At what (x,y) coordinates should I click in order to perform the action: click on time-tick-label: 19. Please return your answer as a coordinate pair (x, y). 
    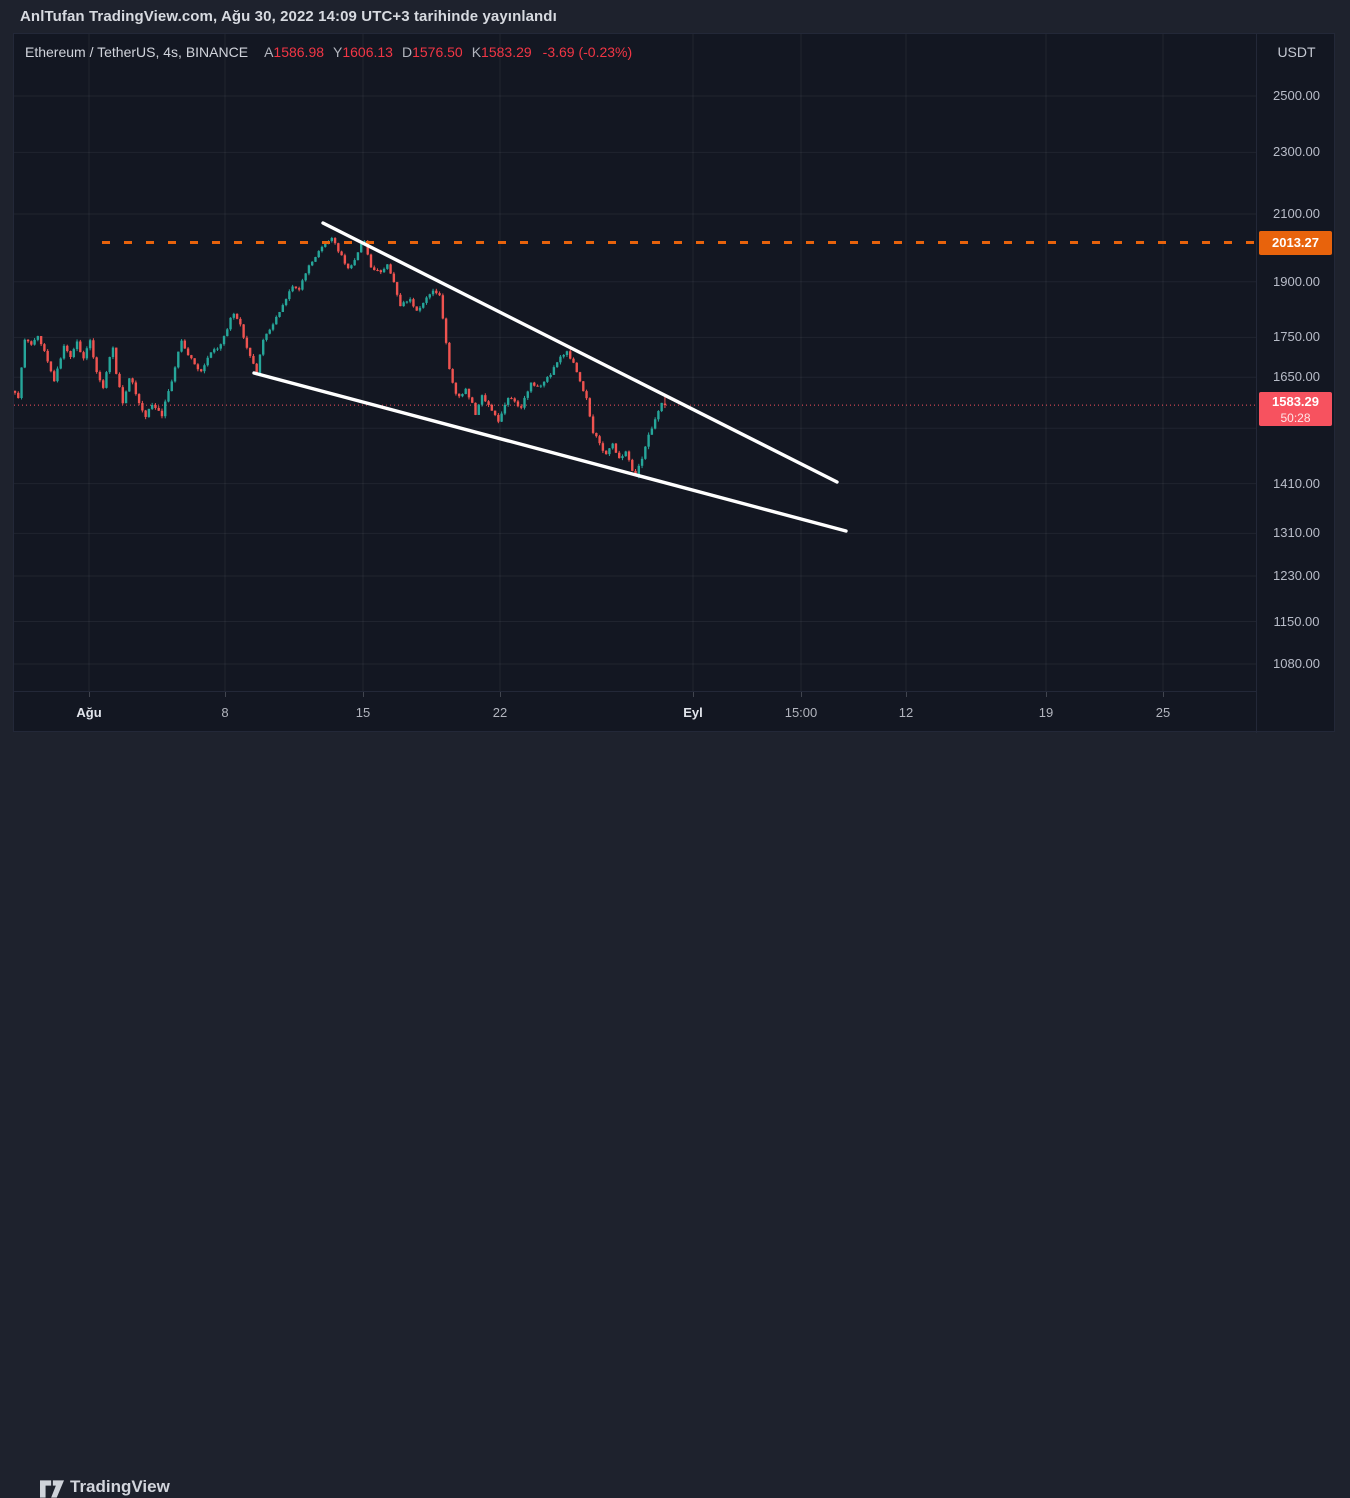
    Looking at the image, I should click on (1046, 712).